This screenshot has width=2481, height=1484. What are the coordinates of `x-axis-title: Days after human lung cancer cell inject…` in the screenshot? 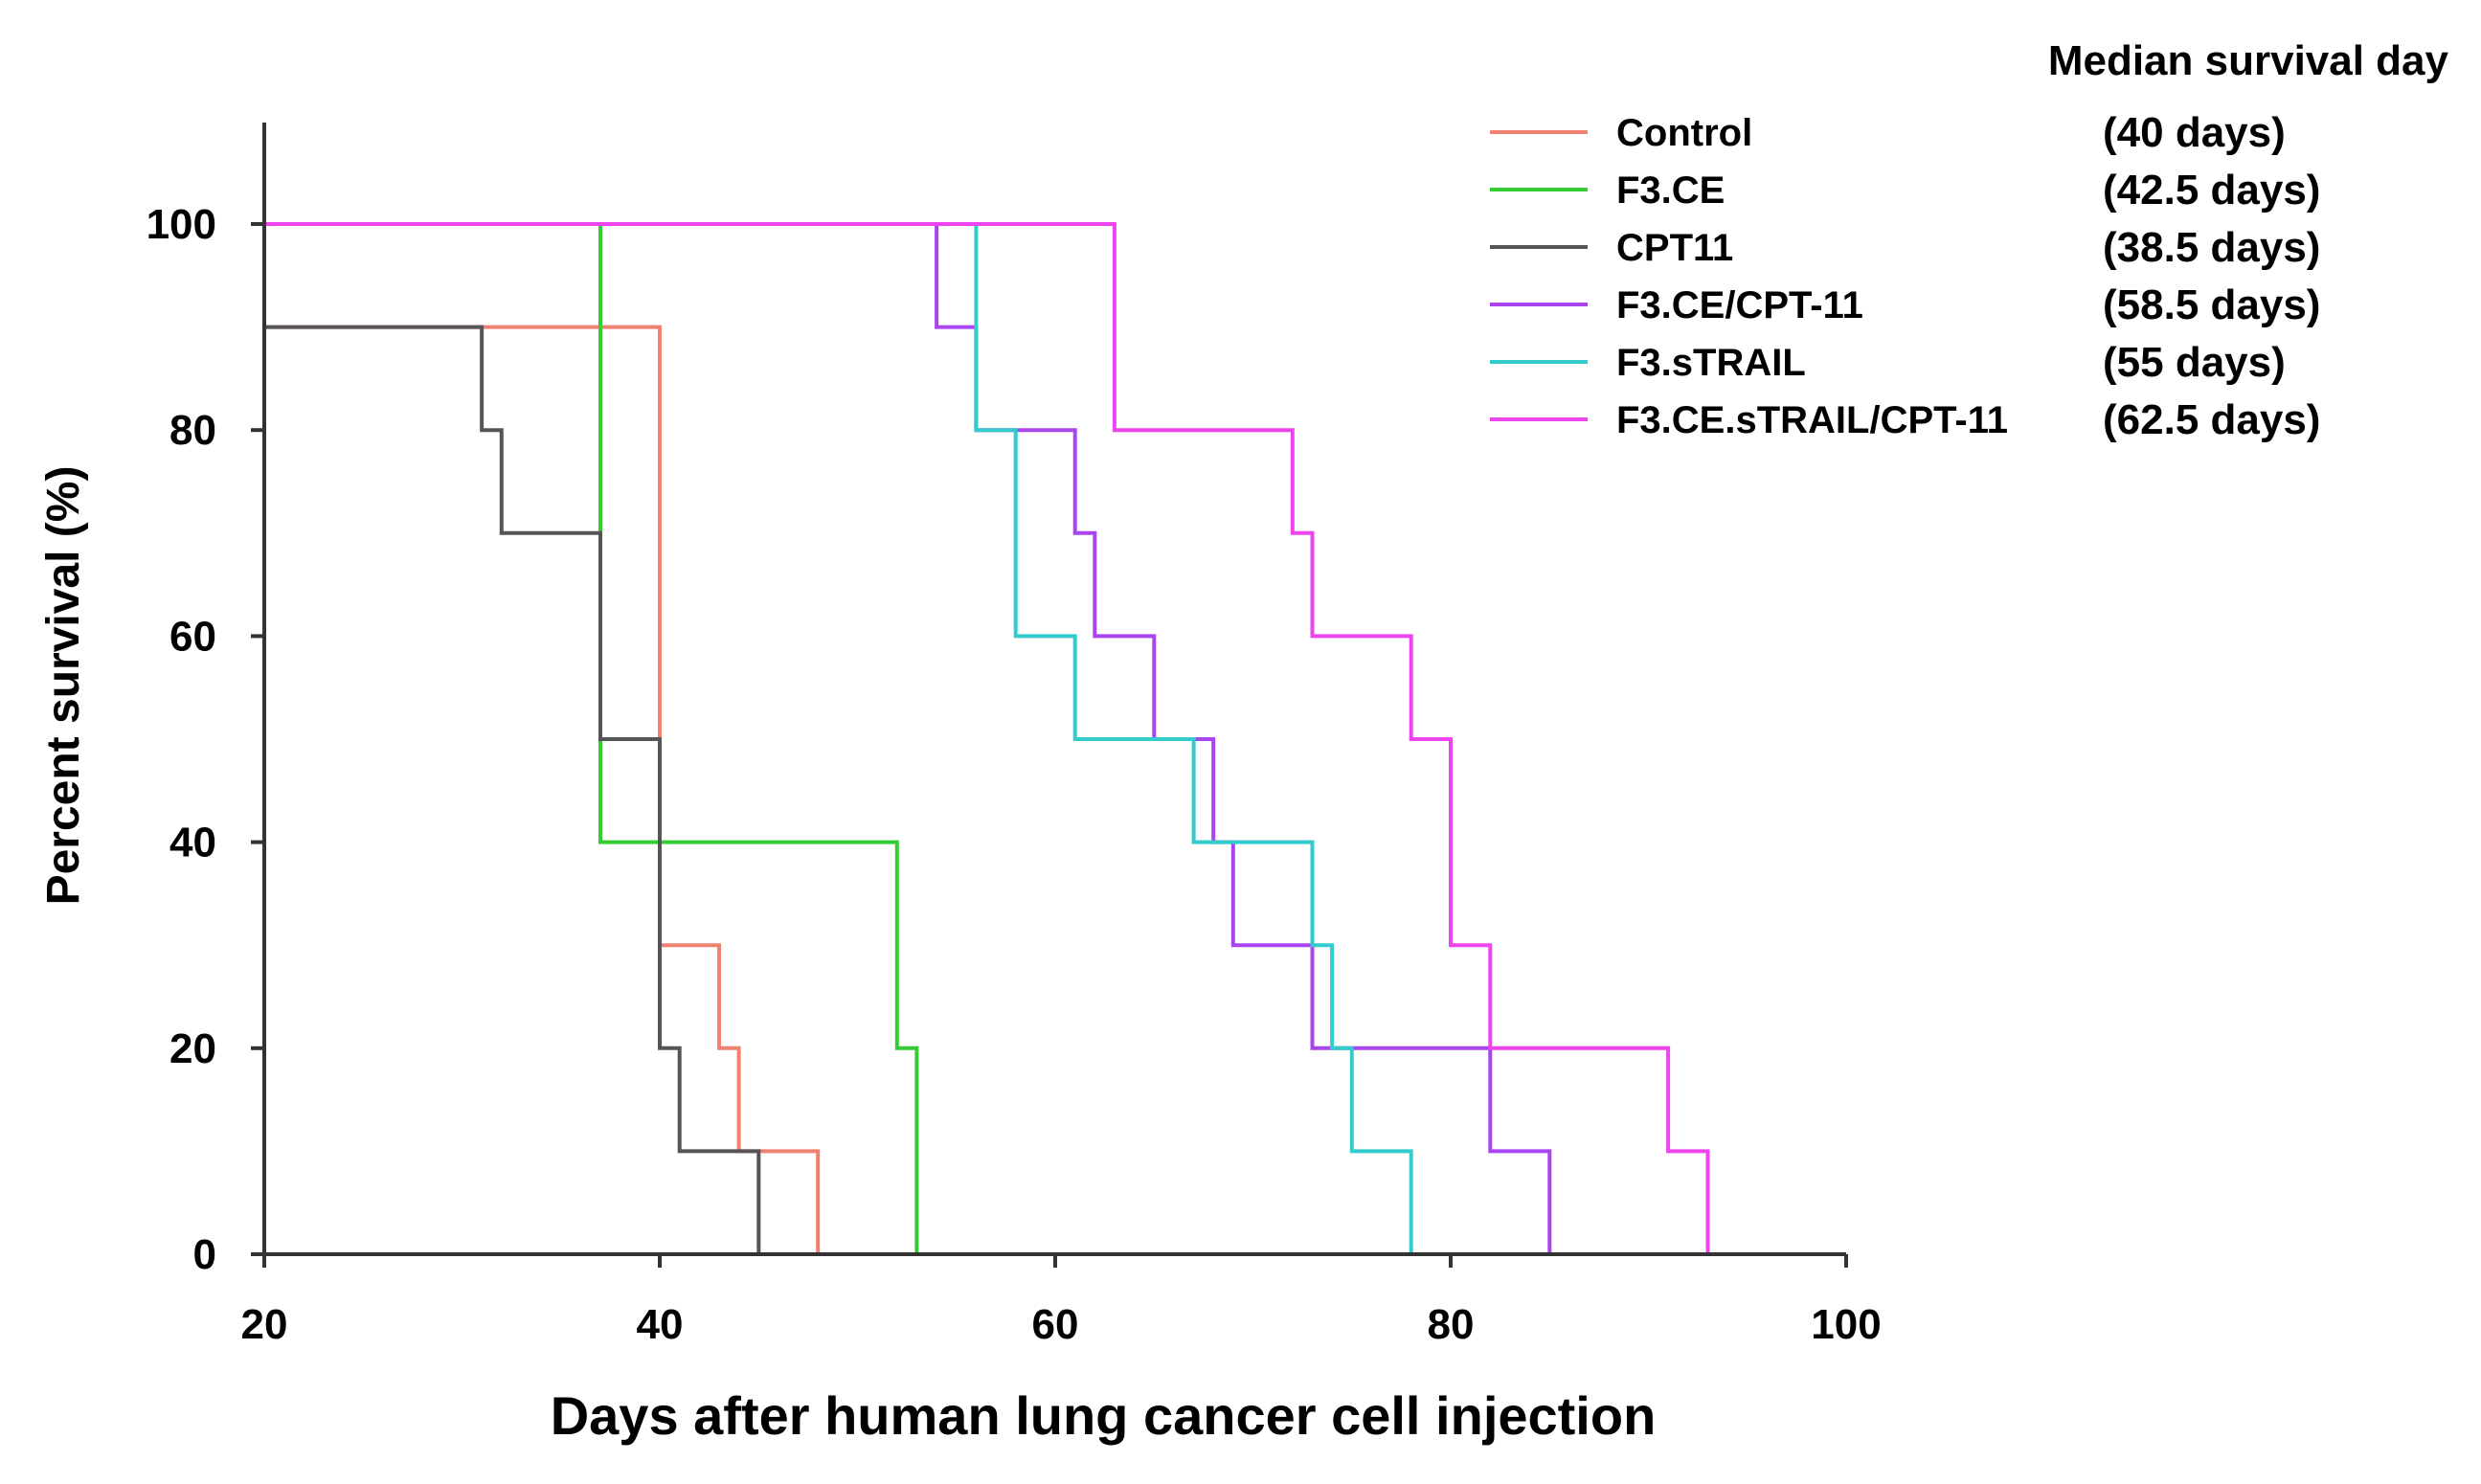 It's located at (1104, 1415).